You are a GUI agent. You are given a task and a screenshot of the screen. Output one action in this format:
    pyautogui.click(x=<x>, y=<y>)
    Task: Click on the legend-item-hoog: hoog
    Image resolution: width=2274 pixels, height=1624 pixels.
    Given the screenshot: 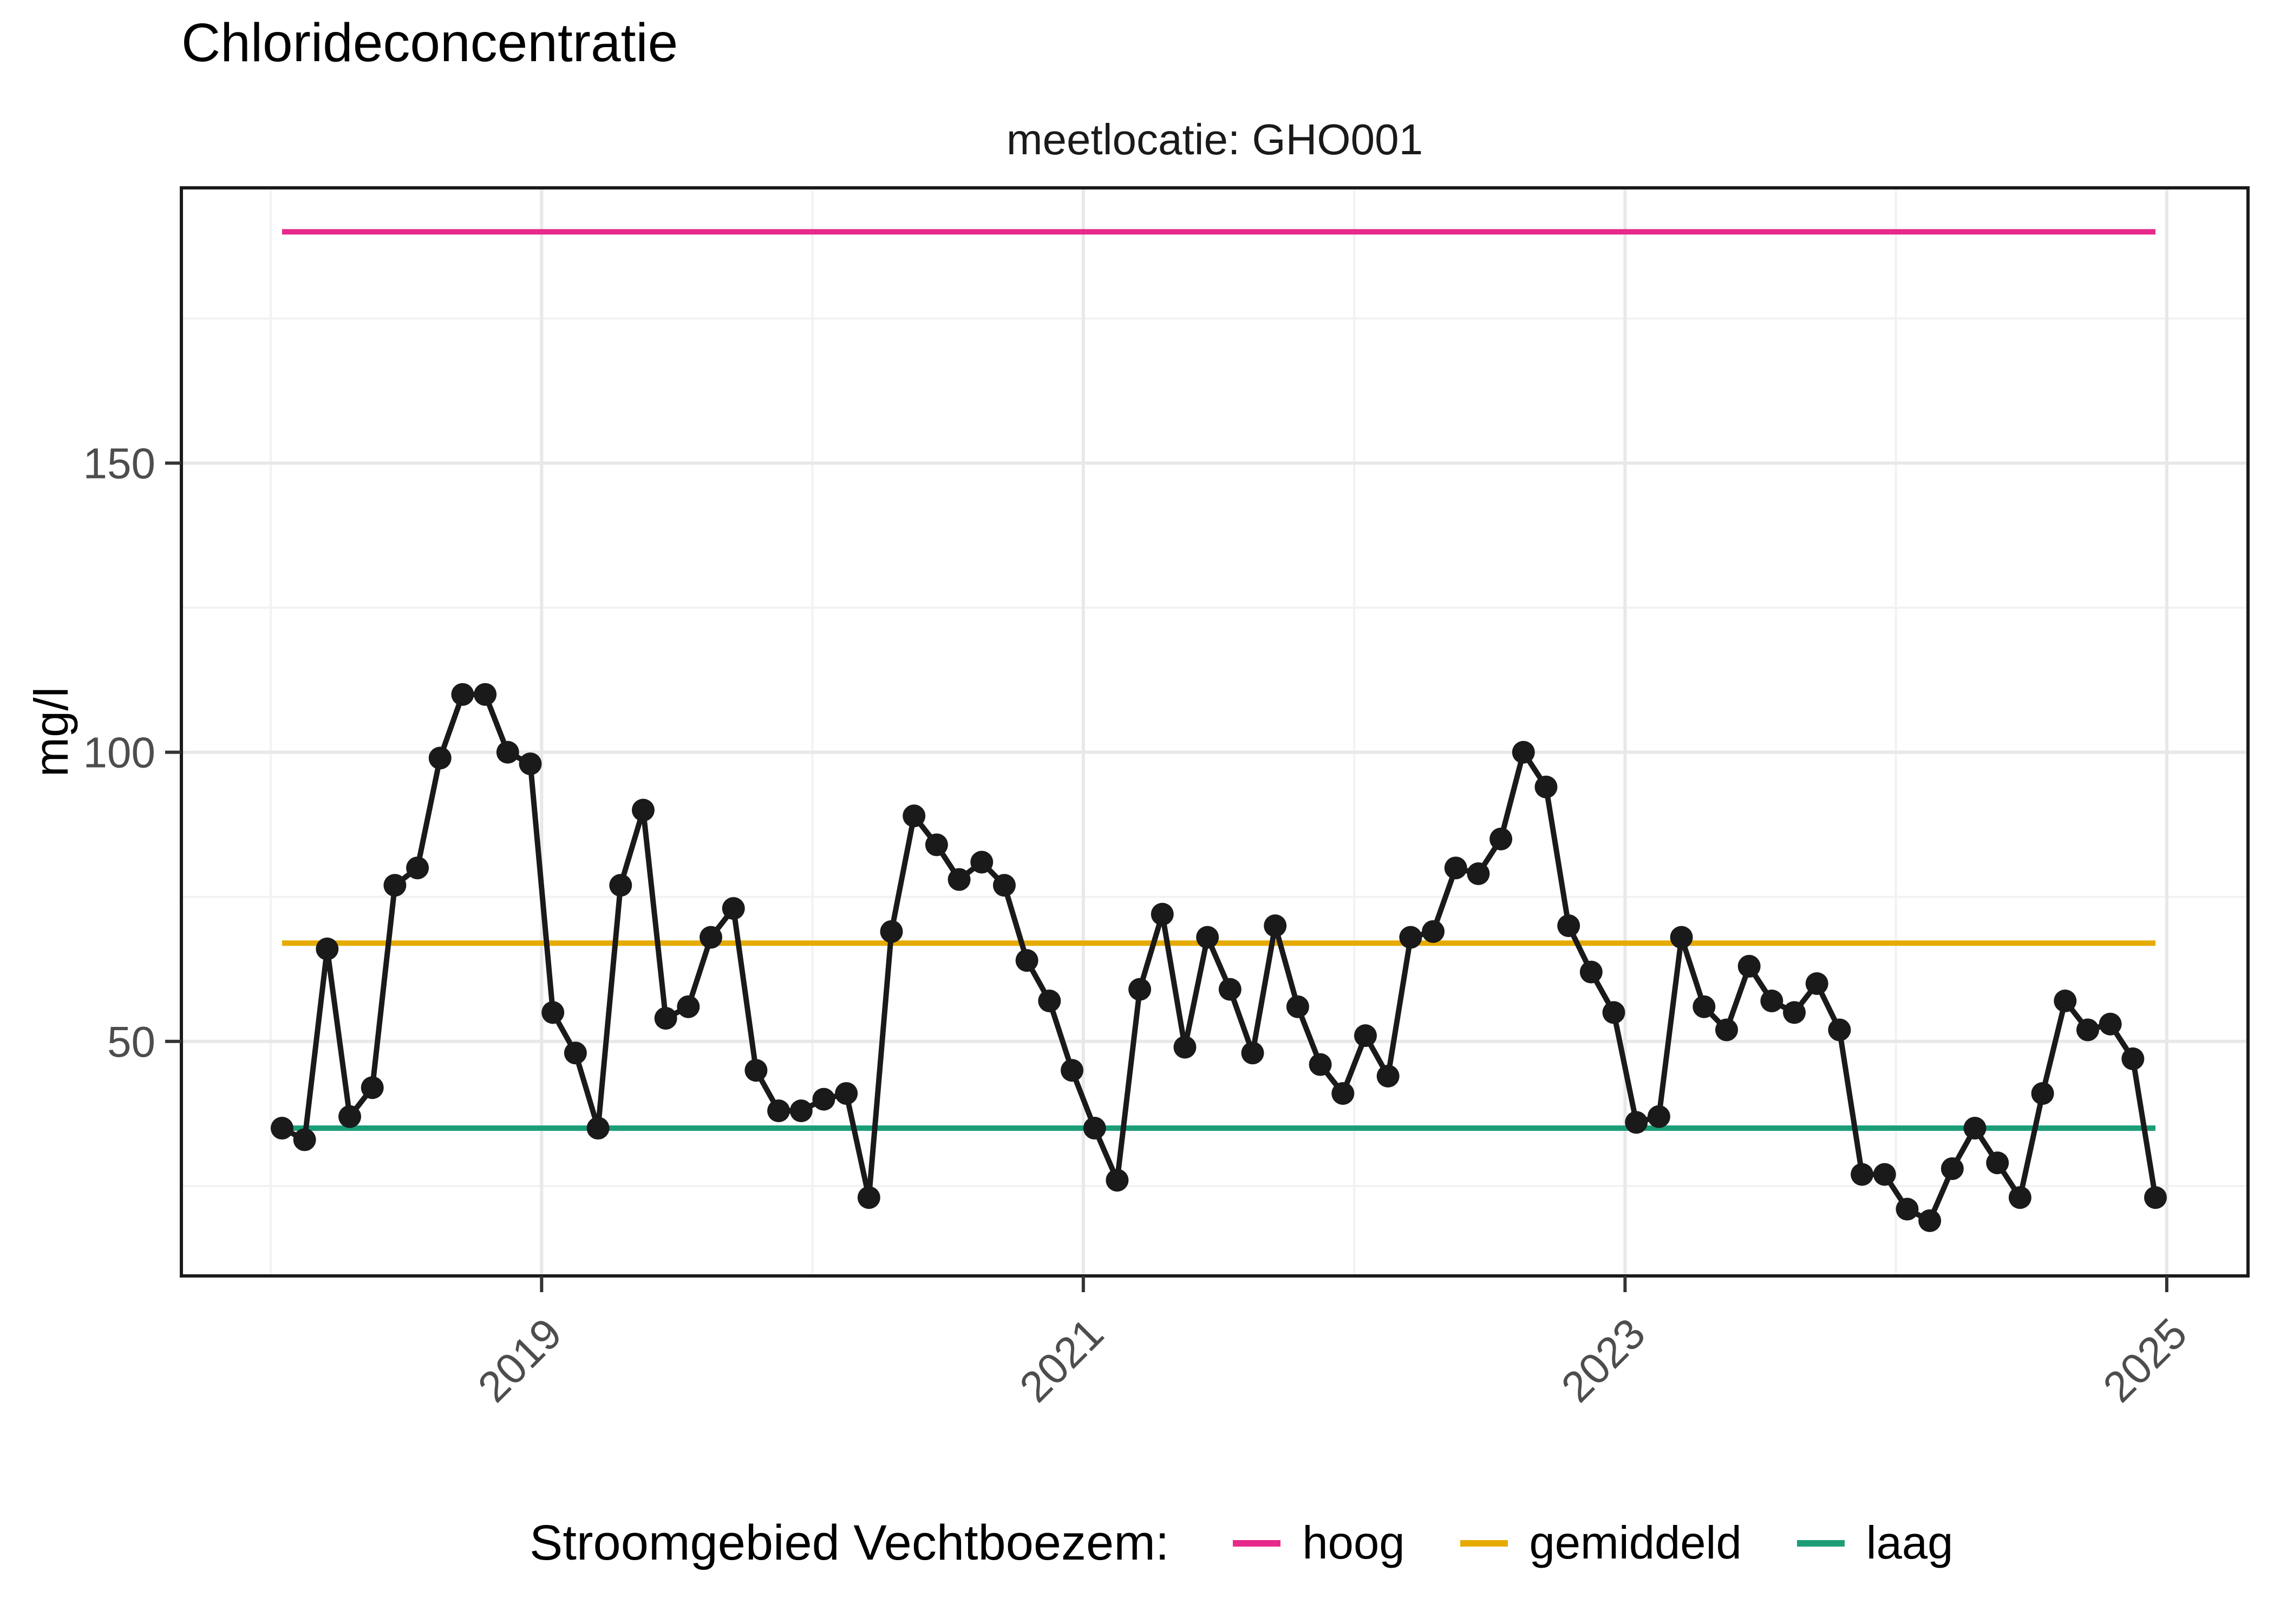 What is the action you would take?
    pyautogui.click(x=1319, y=1543)
    